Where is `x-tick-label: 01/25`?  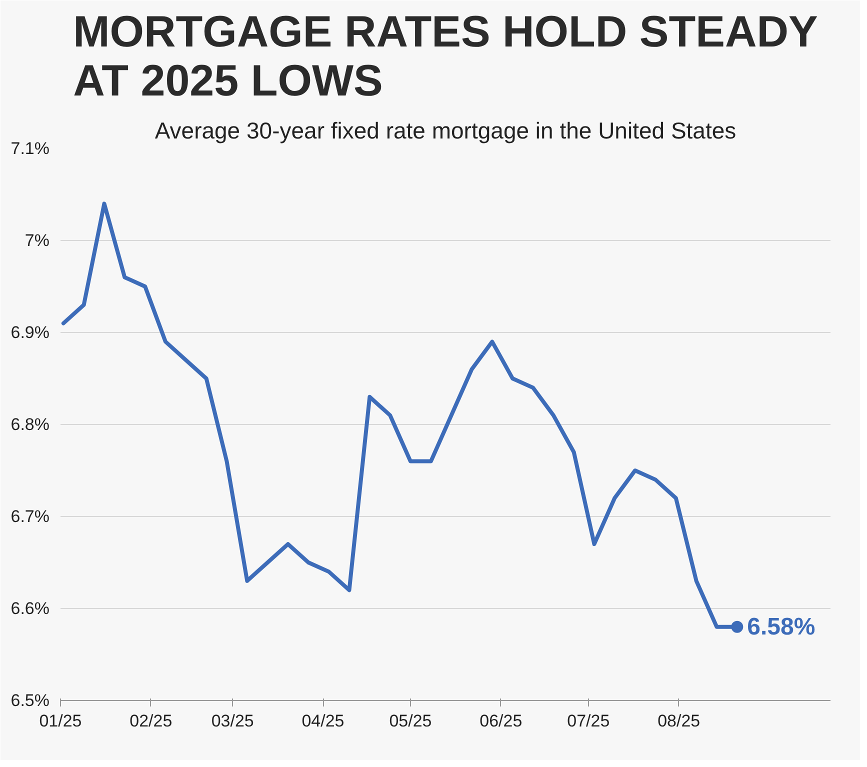 x-tick-label: 01/25 is located at coordinates (60, 721).